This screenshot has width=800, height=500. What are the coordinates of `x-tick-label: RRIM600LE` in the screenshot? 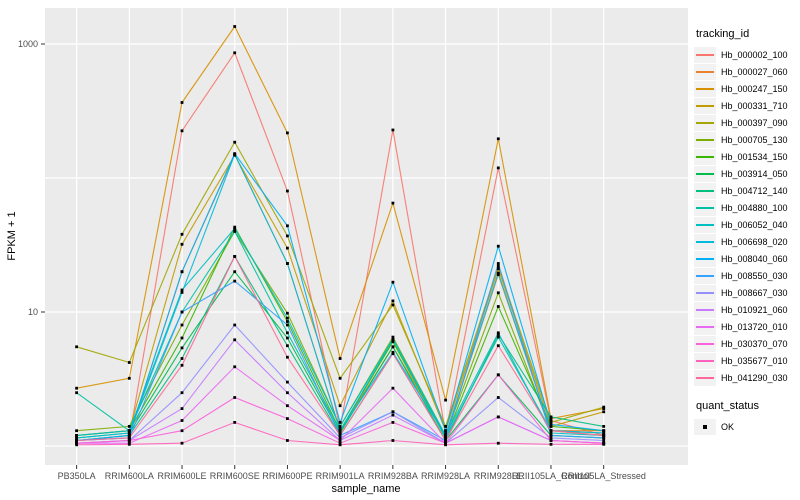 It's located at (182, 476).